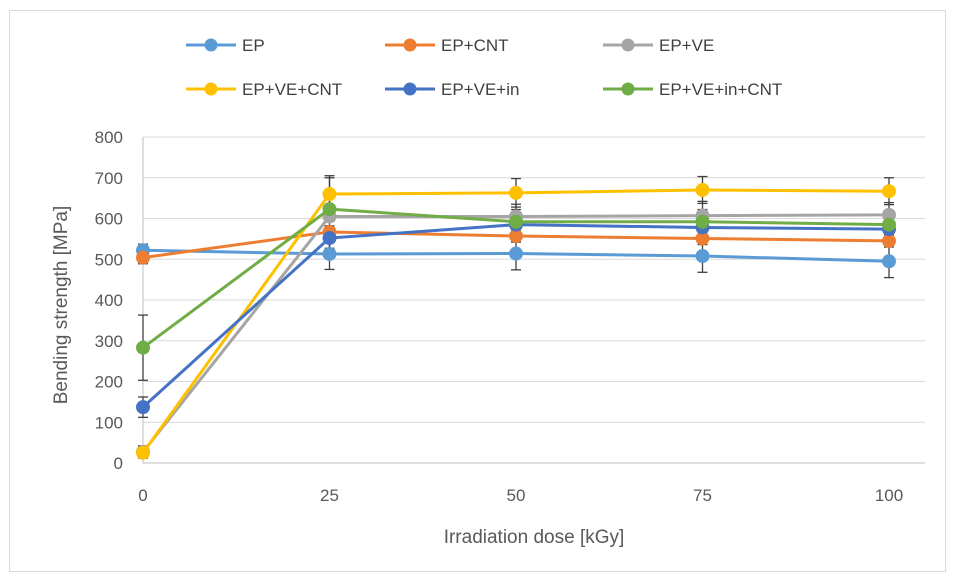 The width and height of the screenshot is (963, 580). Describe the element at coordinates (109, 219) in the screenshot. I see `y-tick-label: 600` at that location.